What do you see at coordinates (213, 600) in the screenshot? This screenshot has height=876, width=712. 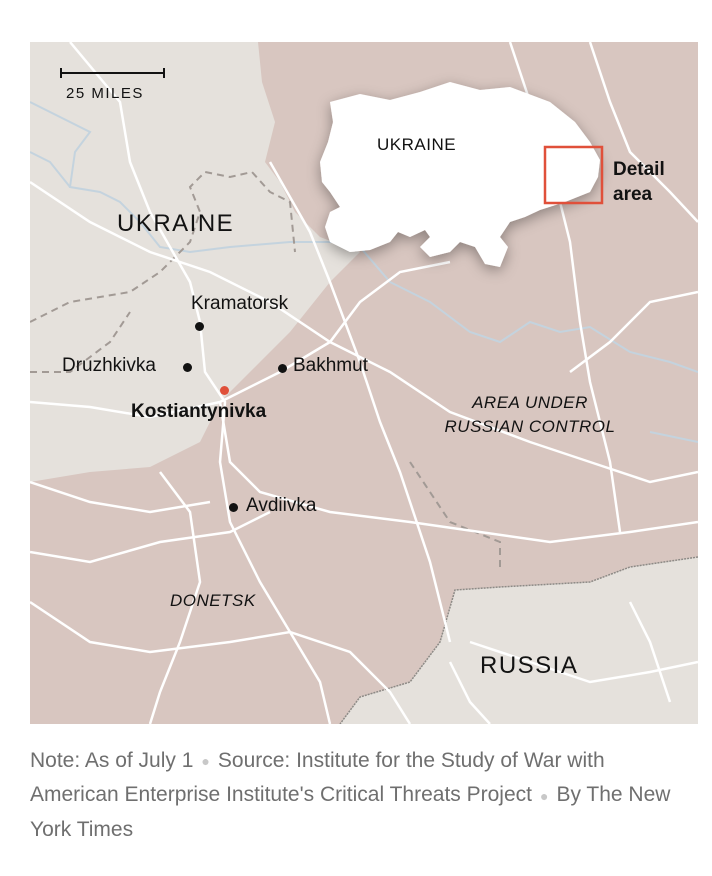 I see `donetsk-label: DONETSK` at bounding box center [213, 600].